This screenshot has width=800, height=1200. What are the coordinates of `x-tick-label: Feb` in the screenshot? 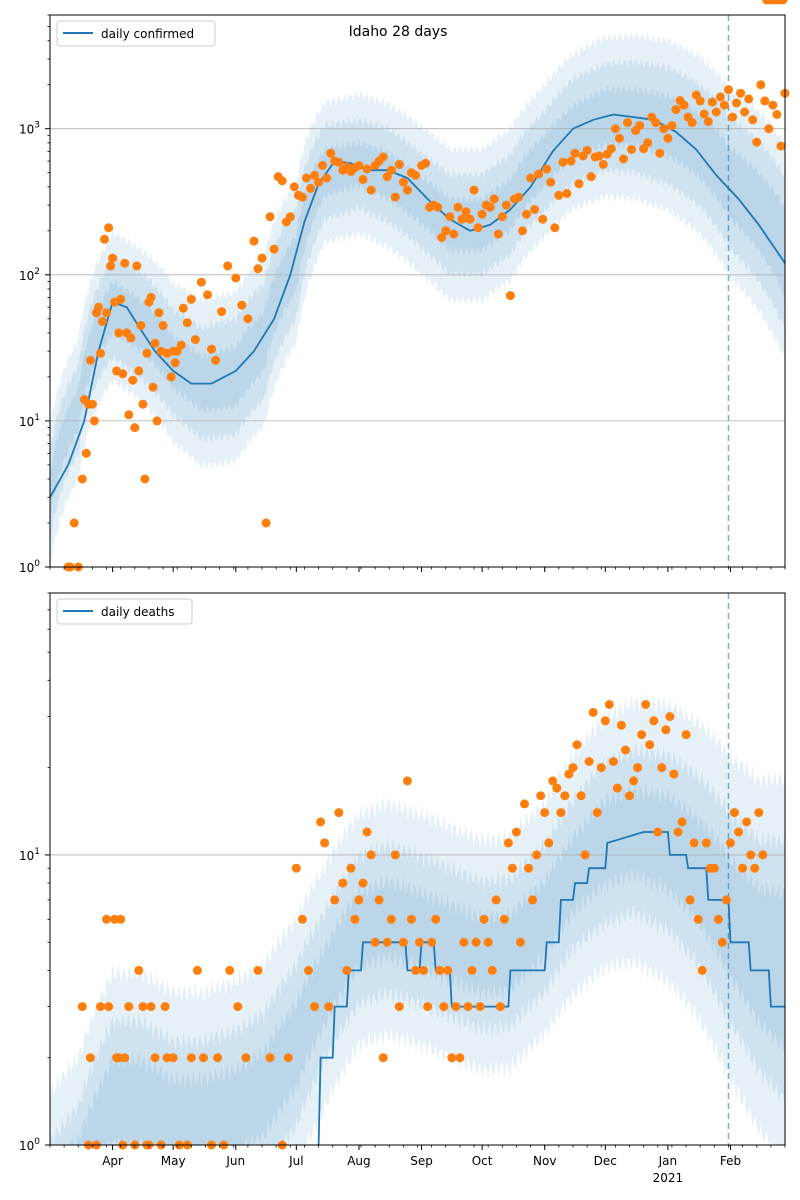 It's located at (730, 1161).